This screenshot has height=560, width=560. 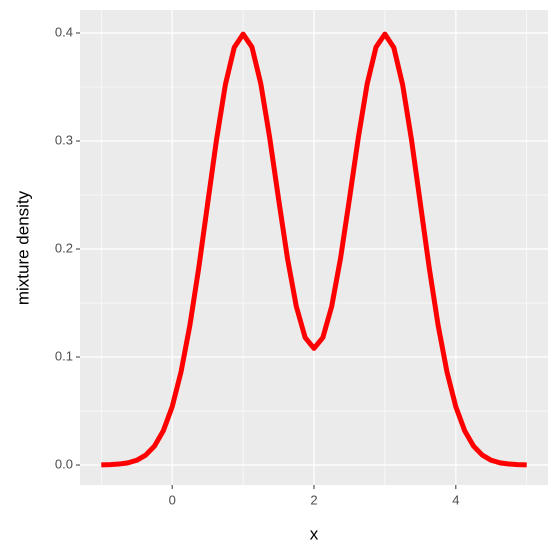 I want to click on y-tick-label: 0.1, so click(x=64, y=355).